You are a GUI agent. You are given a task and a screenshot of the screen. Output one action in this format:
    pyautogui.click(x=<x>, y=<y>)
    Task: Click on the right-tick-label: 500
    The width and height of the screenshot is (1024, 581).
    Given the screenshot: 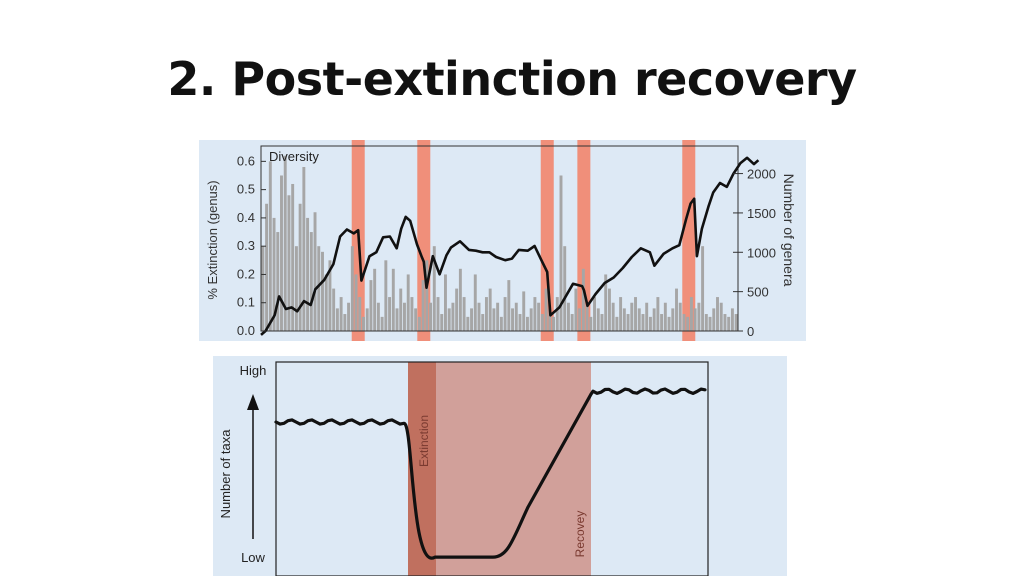 What is the action you would take?
    pyautogui.click(x=758, y=292)
    